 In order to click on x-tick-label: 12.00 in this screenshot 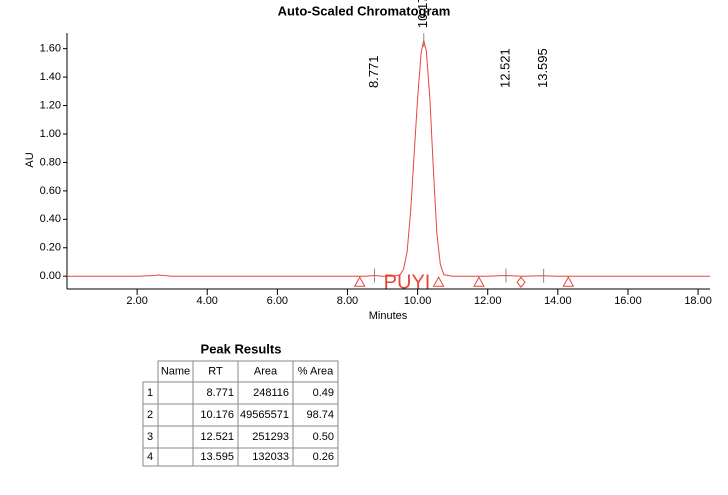, I will do `click(488, 301)`.